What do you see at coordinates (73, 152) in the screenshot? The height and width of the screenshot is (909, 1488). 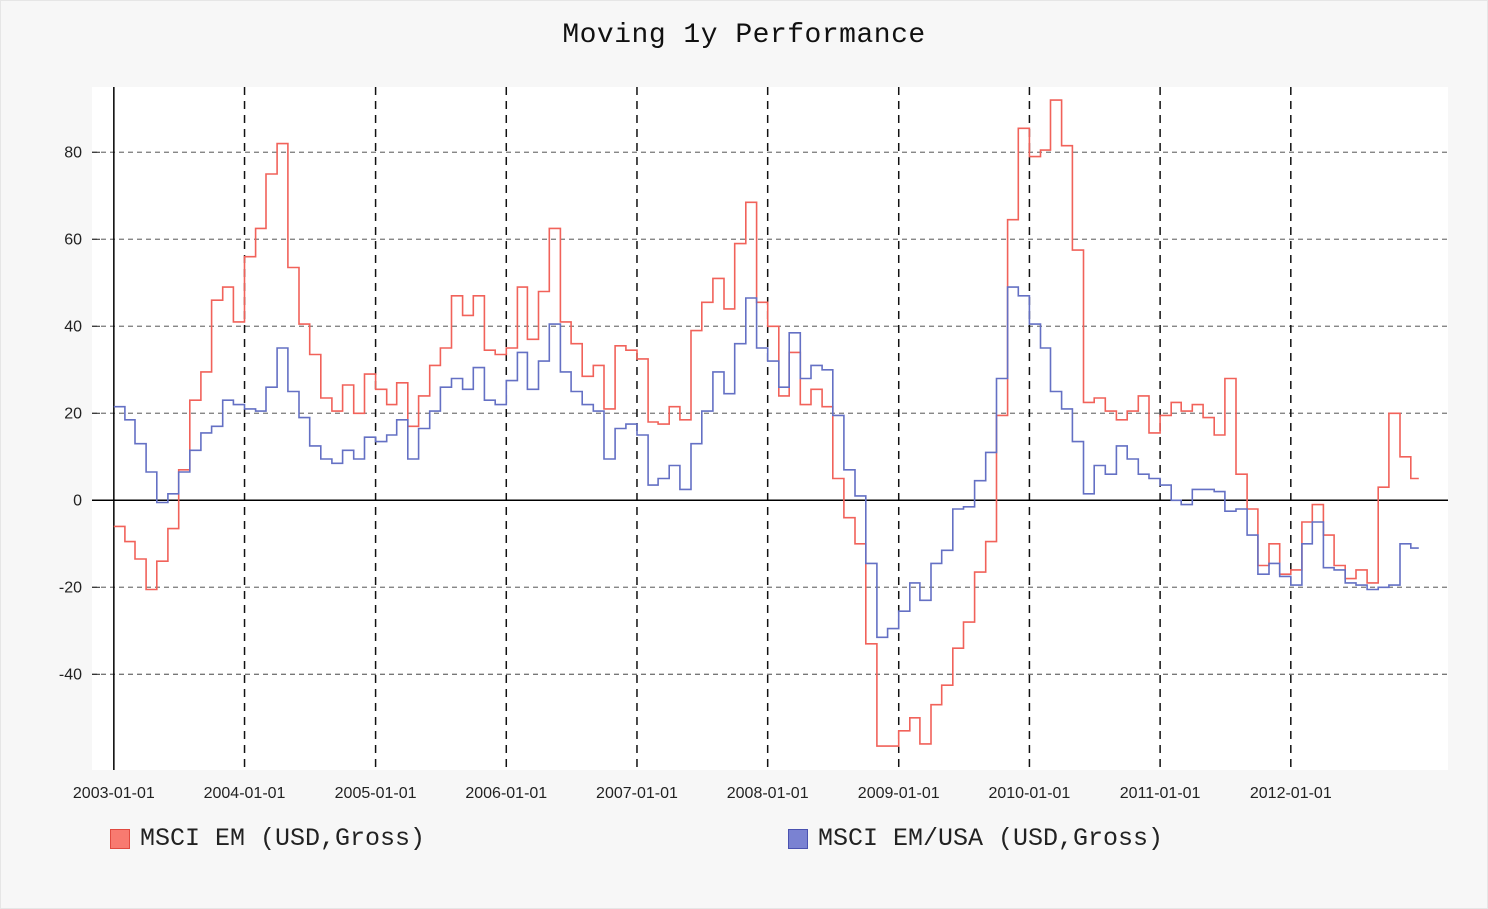 I see `y-tick-label: 80` at bounding box center [73, 152].